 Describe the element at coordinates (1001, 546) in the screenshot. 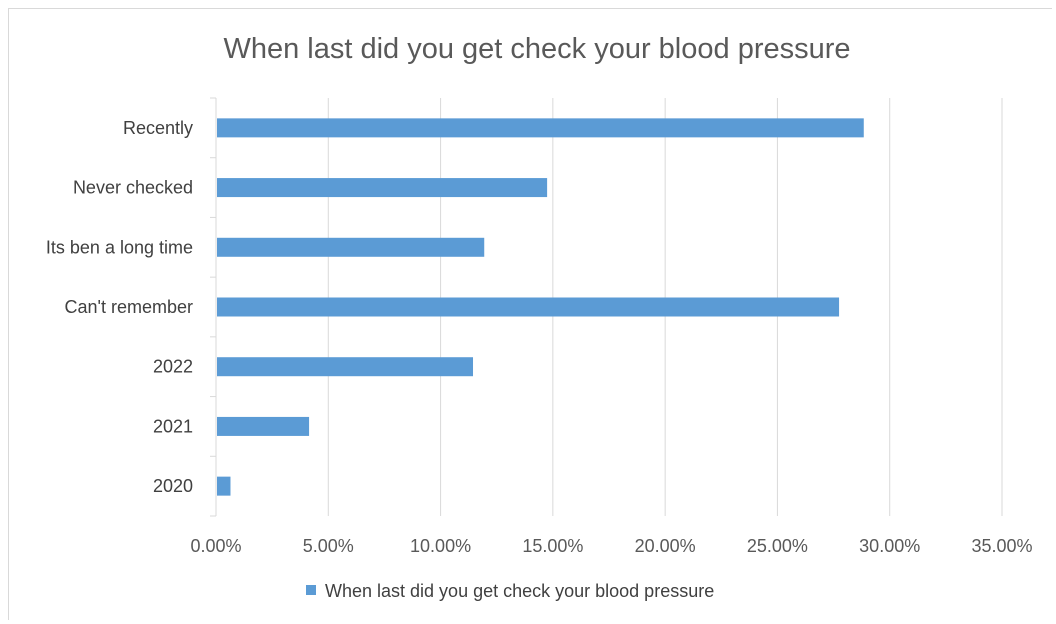

I see `x-tick-label: 35.00%` at that location.